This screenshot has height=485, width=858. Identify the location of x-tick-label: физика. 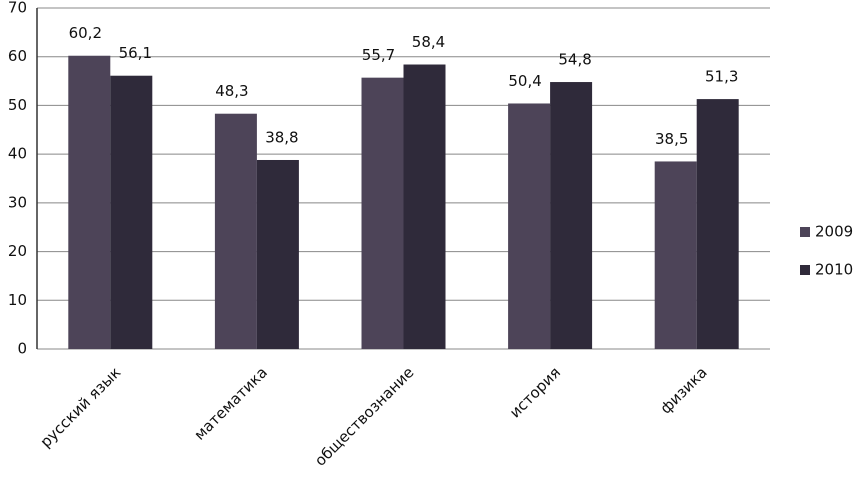
(684, 390).